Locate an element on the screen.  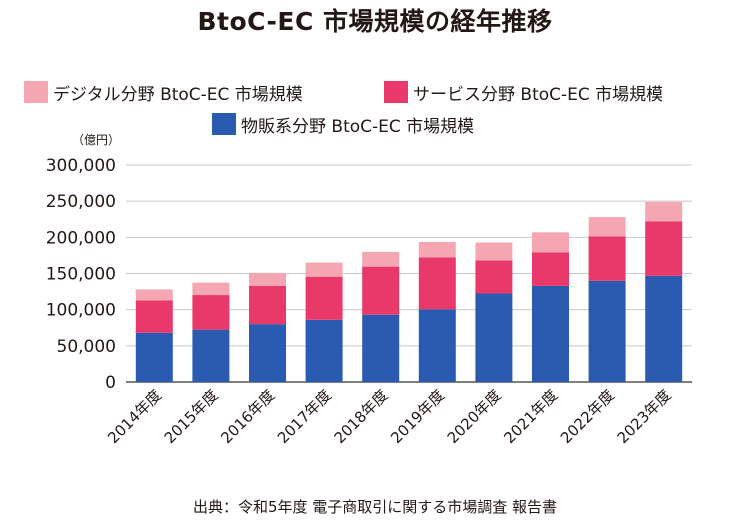
y-tick-label: 300,000 is located at coordinates (81, 166).